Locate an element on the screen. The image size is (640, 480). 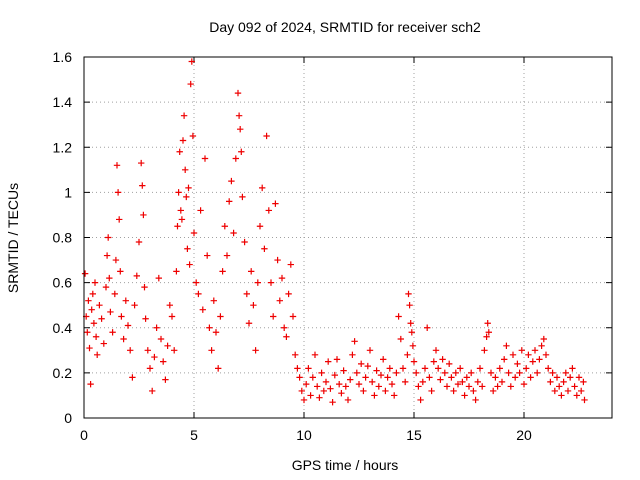
y-tick-label: 0 is located at coordinates (68, 418).